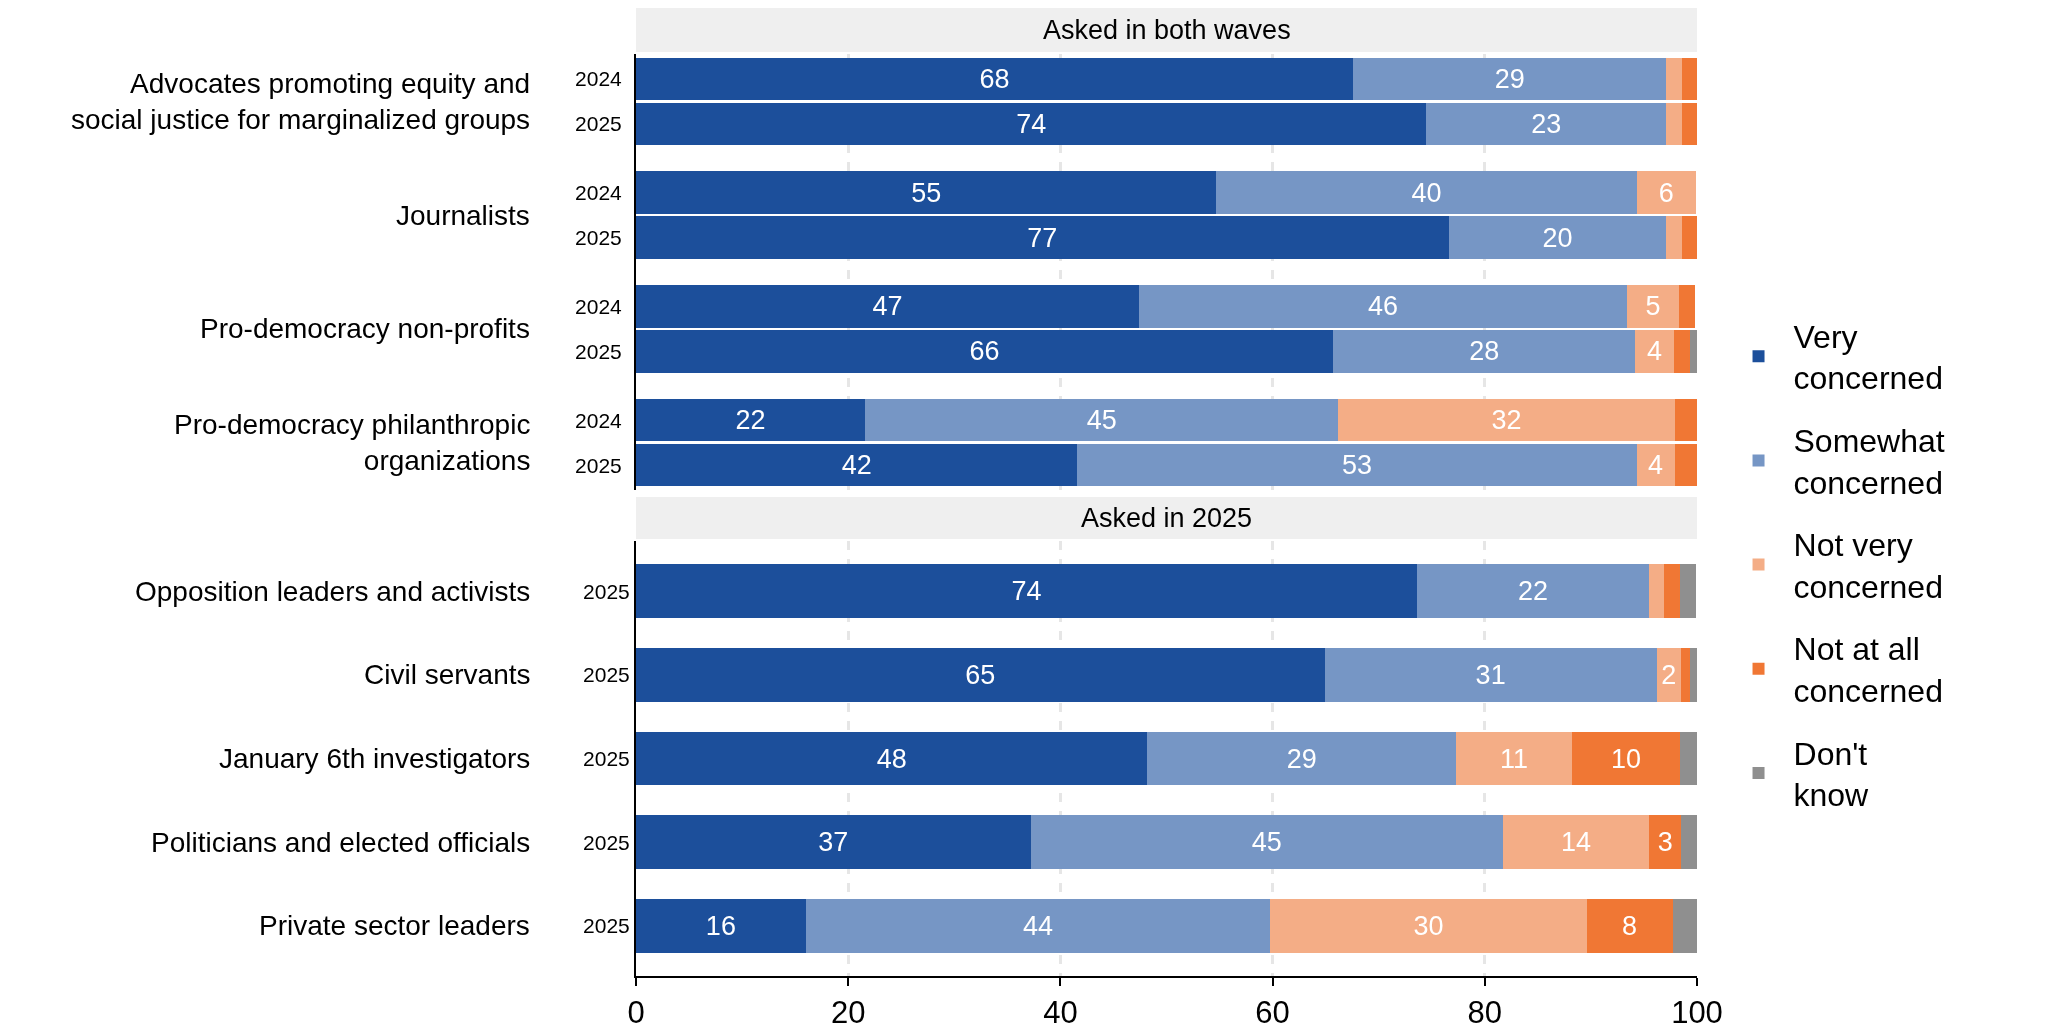 This screenshot has width=2051, height=1036. Describe the element at coordinates (1868, 670) in the screenshot. I see `legend-label: Not at all concerned` at that location.